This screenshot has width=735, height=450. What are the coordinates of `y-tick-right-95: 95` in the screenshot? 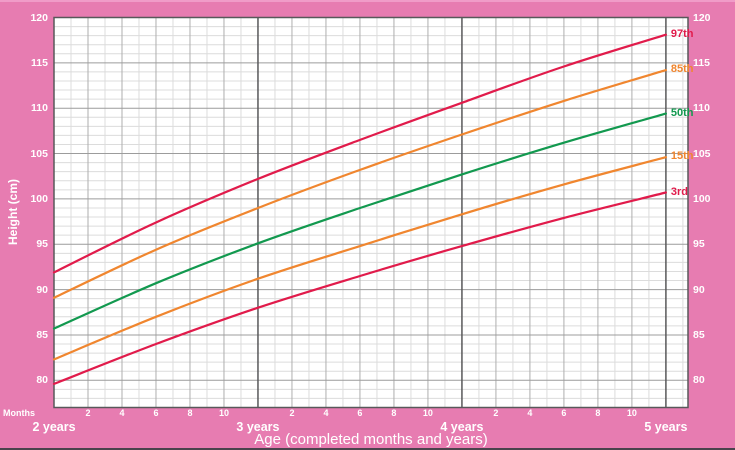 It's located at (699, 244).